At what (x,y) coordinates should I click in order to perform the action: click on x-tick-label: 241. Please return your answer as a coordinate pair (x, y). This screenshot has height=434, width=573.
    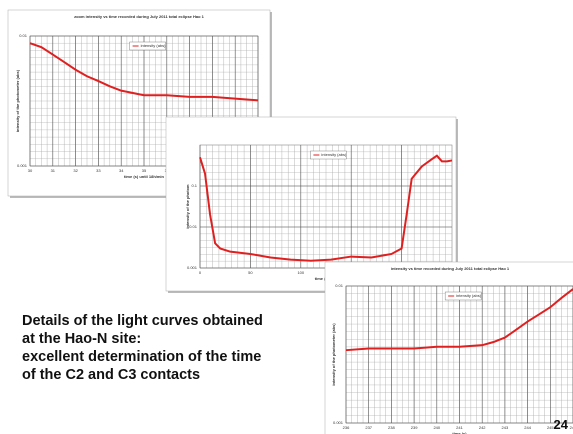
    Looking at the image, I should click on (459, 427).